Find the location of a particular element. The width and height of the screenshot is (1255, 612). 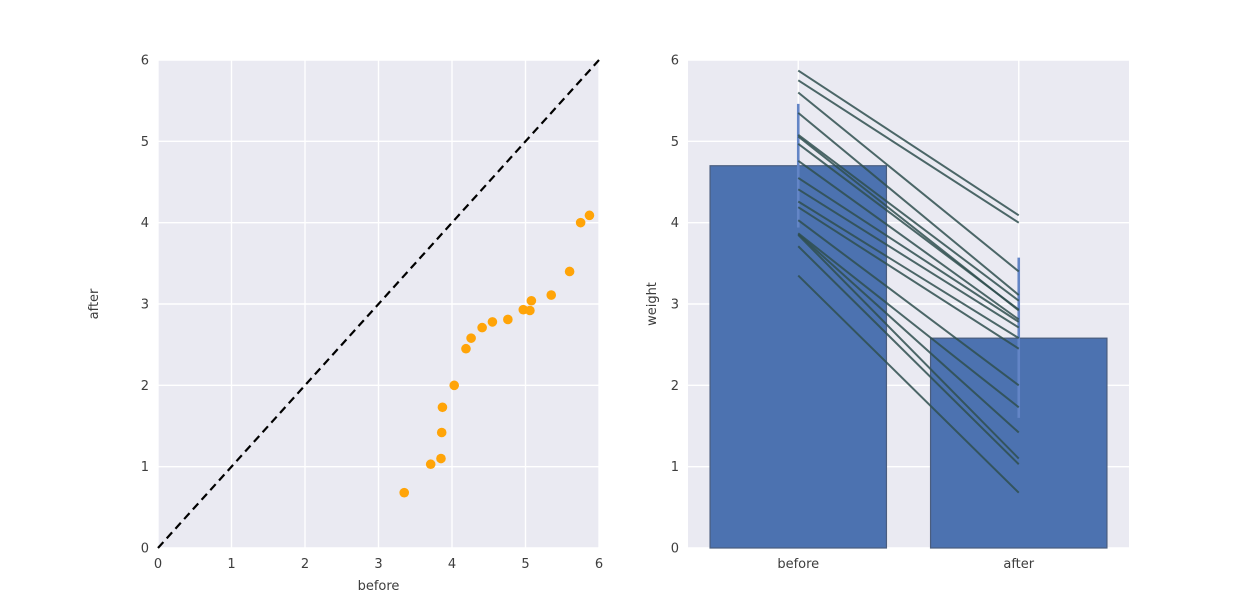

x-tick-label: 1 is located at coordinates (231, 564).